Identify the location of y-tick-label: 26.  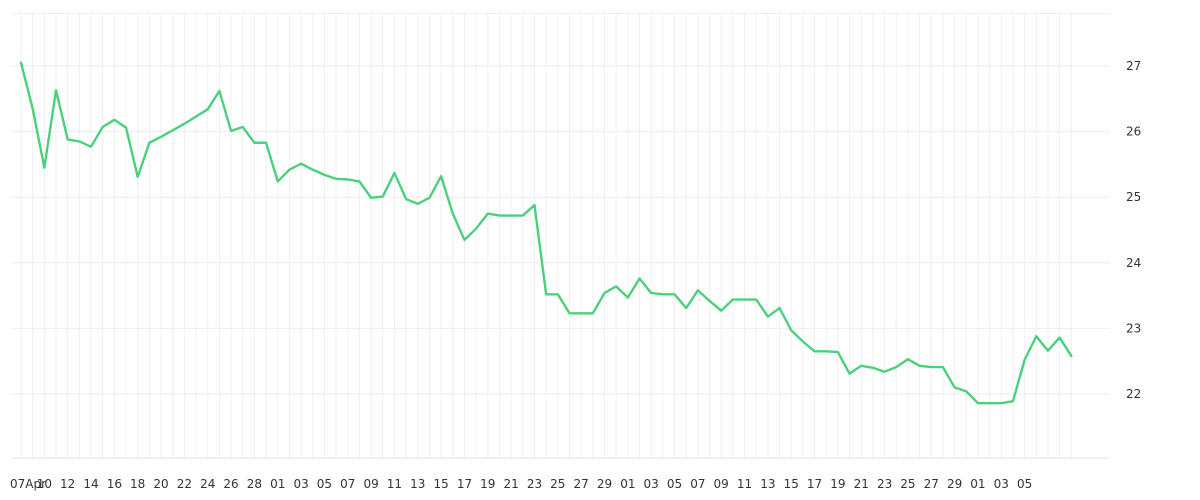
(1133, 132).